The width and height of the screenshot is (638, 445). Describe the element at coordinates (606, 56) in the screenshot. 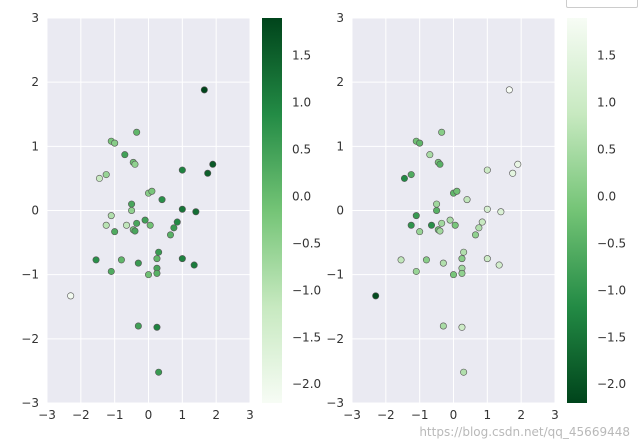

I see `colorbar-tick-label: 1.5` at that location.